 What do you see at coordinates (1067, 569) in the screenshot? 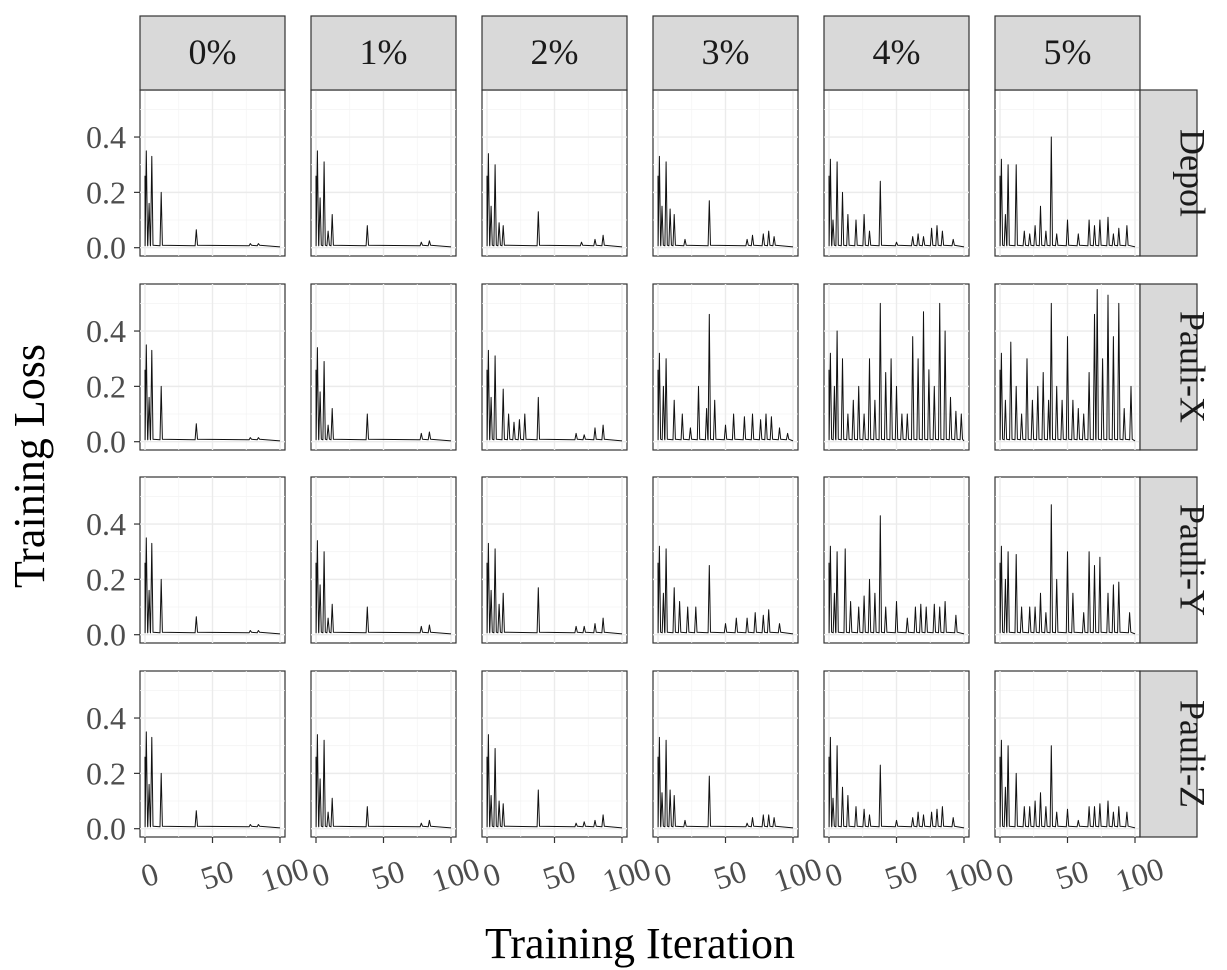
I see `series-line-pauli-y-5pct` at bounding box center [1067, 569].